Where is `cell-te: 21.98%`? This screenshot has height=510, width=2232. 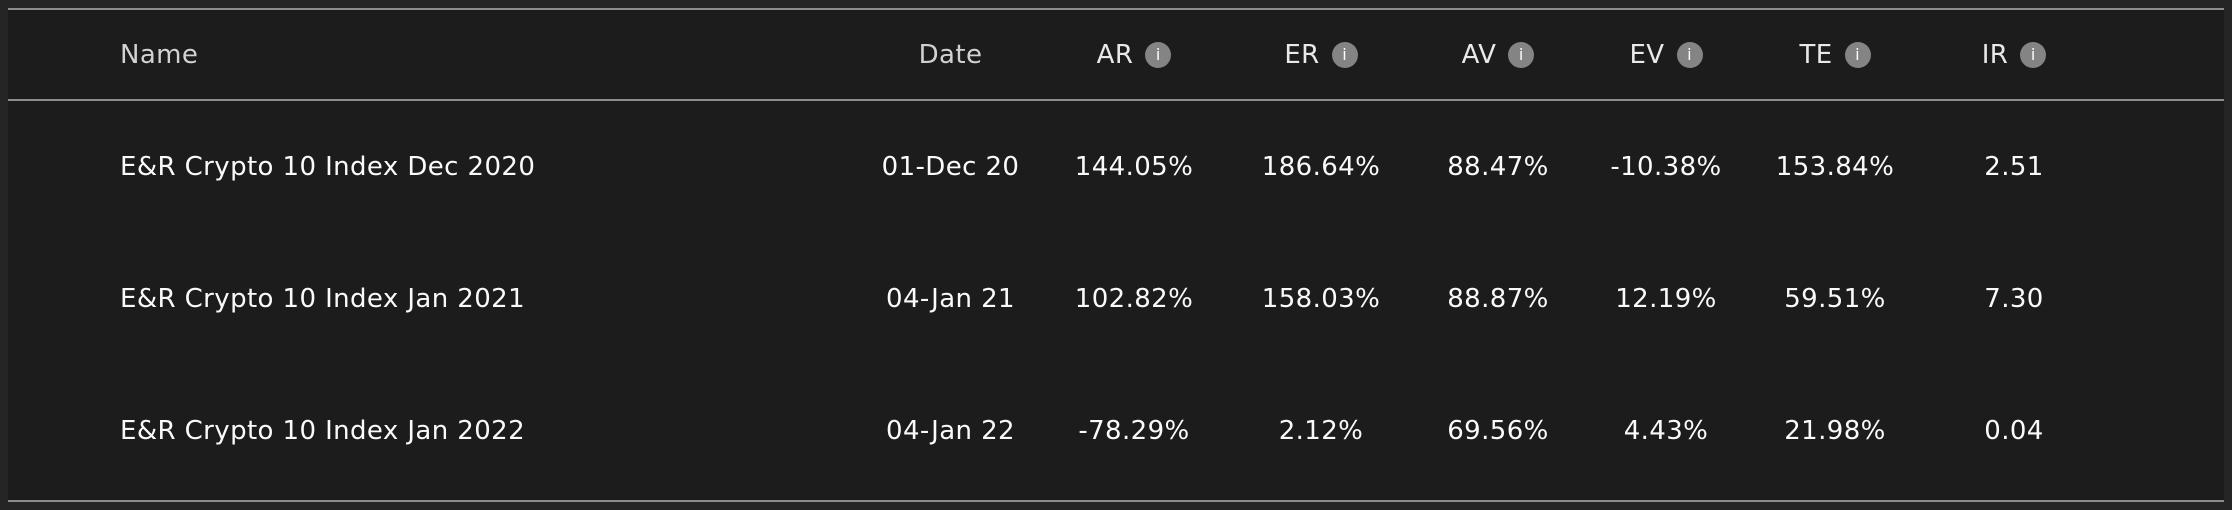 cell-te: 21.98% is located at coordinates (1835, 431).